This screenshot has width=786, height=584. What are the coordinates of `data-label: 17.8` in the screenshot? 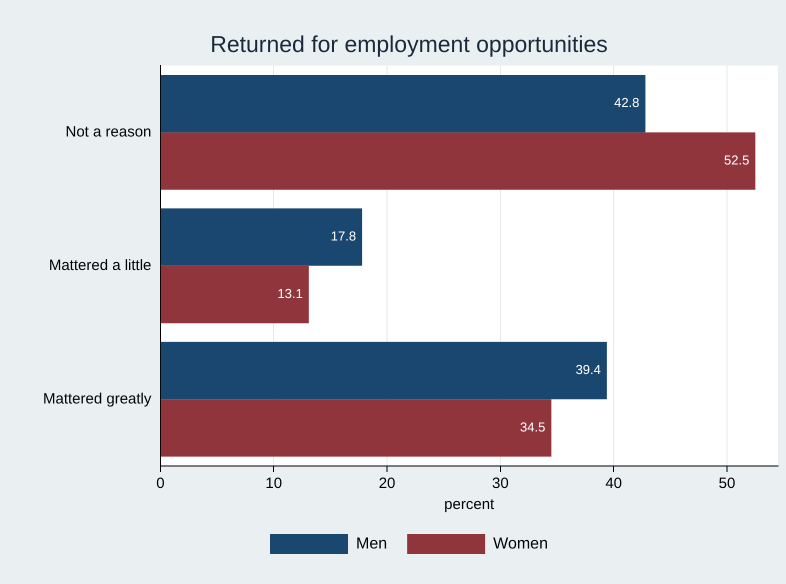 It's located at (343, 236).